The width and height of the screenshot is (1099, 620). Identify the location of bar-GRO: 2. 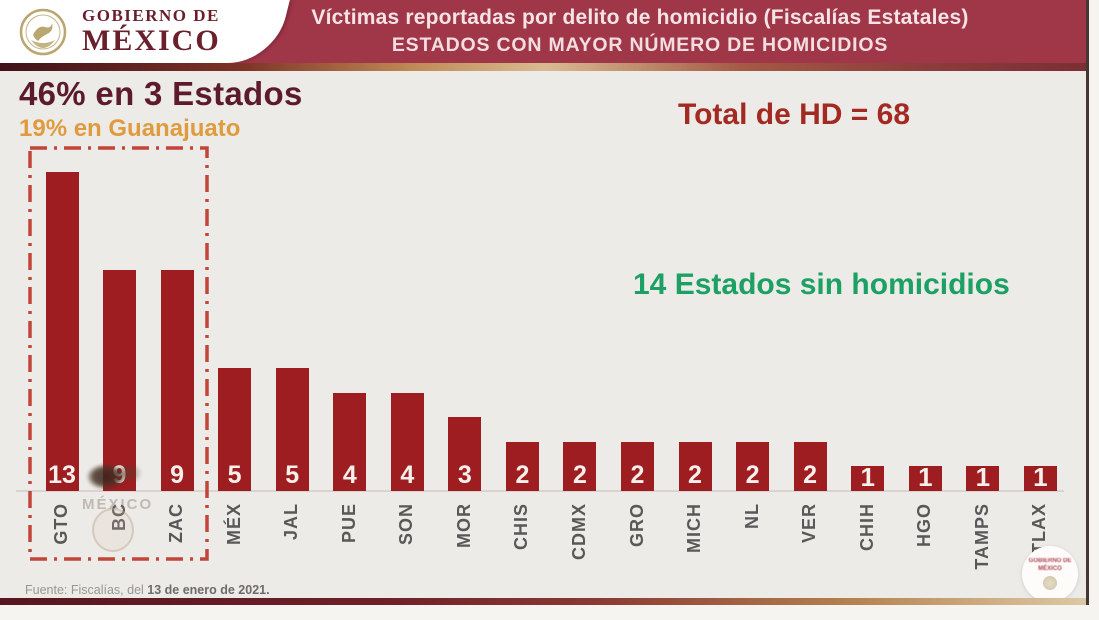
(637, 466).